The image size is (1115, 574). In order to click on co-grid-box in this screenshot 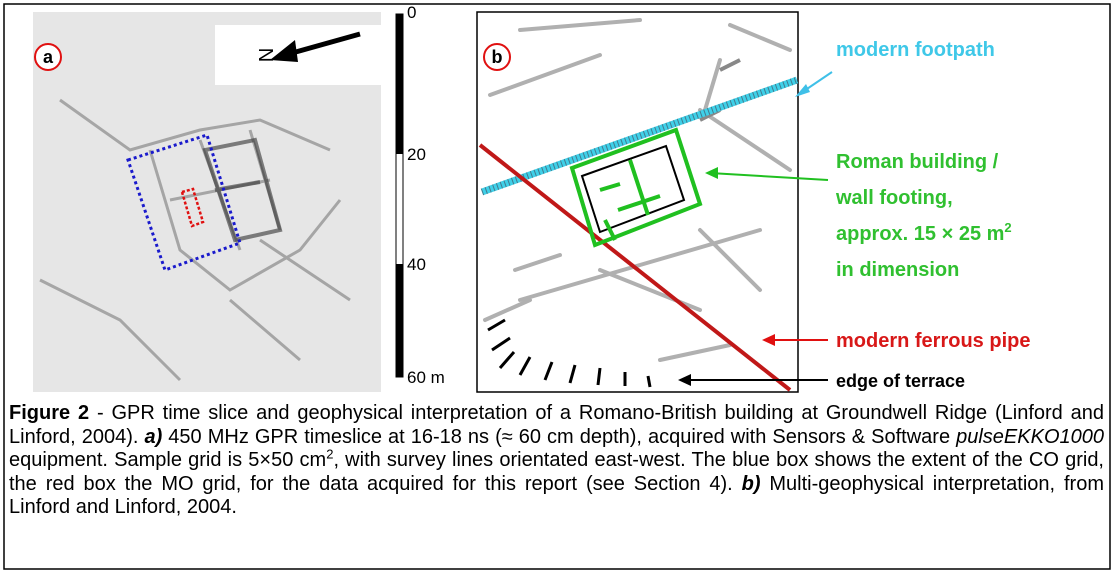, I will do `click(184, 202)`.